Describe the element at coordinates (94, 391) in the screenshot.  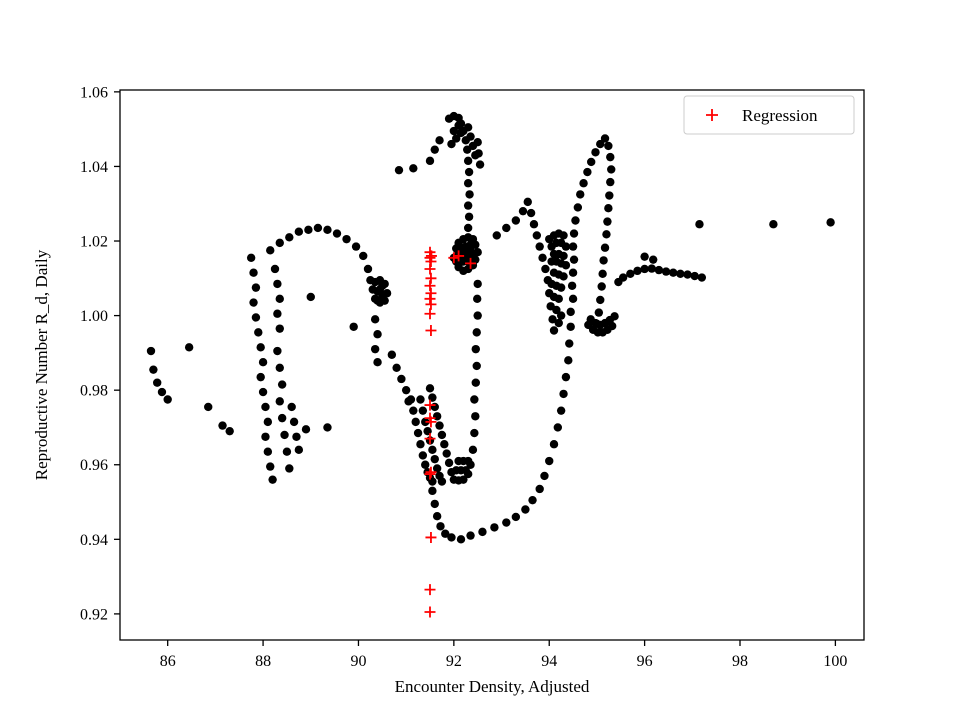
I see `y-tick-label: 0.98` at that location.